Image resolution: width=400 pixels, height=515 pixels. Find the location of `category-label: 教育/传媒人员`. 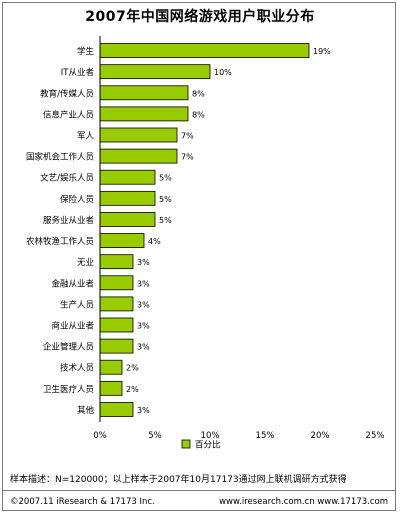

category-label: 教育/传媒人员 is located at coordinates (67, 93).